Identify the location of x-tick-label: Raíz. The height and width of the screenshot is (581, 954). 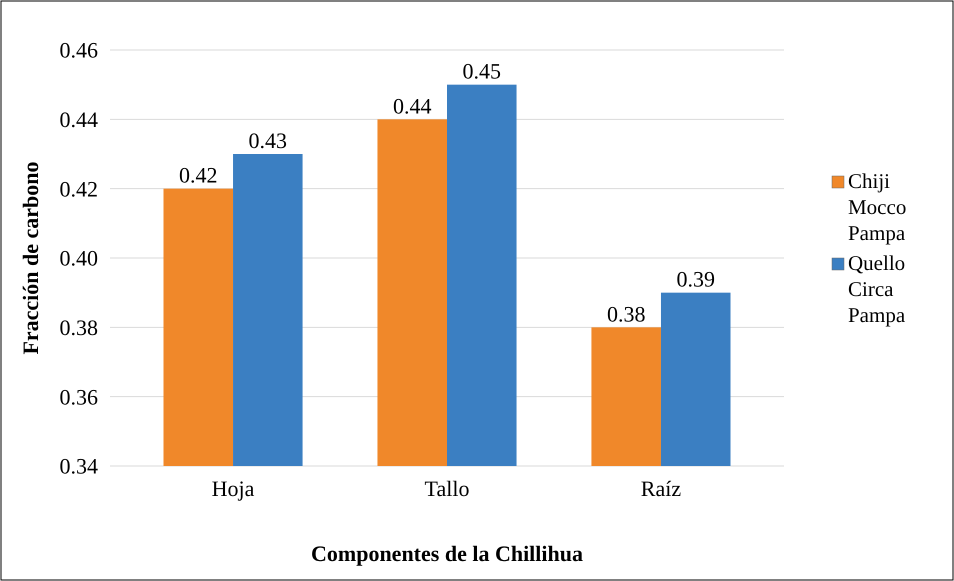
(661, 488).